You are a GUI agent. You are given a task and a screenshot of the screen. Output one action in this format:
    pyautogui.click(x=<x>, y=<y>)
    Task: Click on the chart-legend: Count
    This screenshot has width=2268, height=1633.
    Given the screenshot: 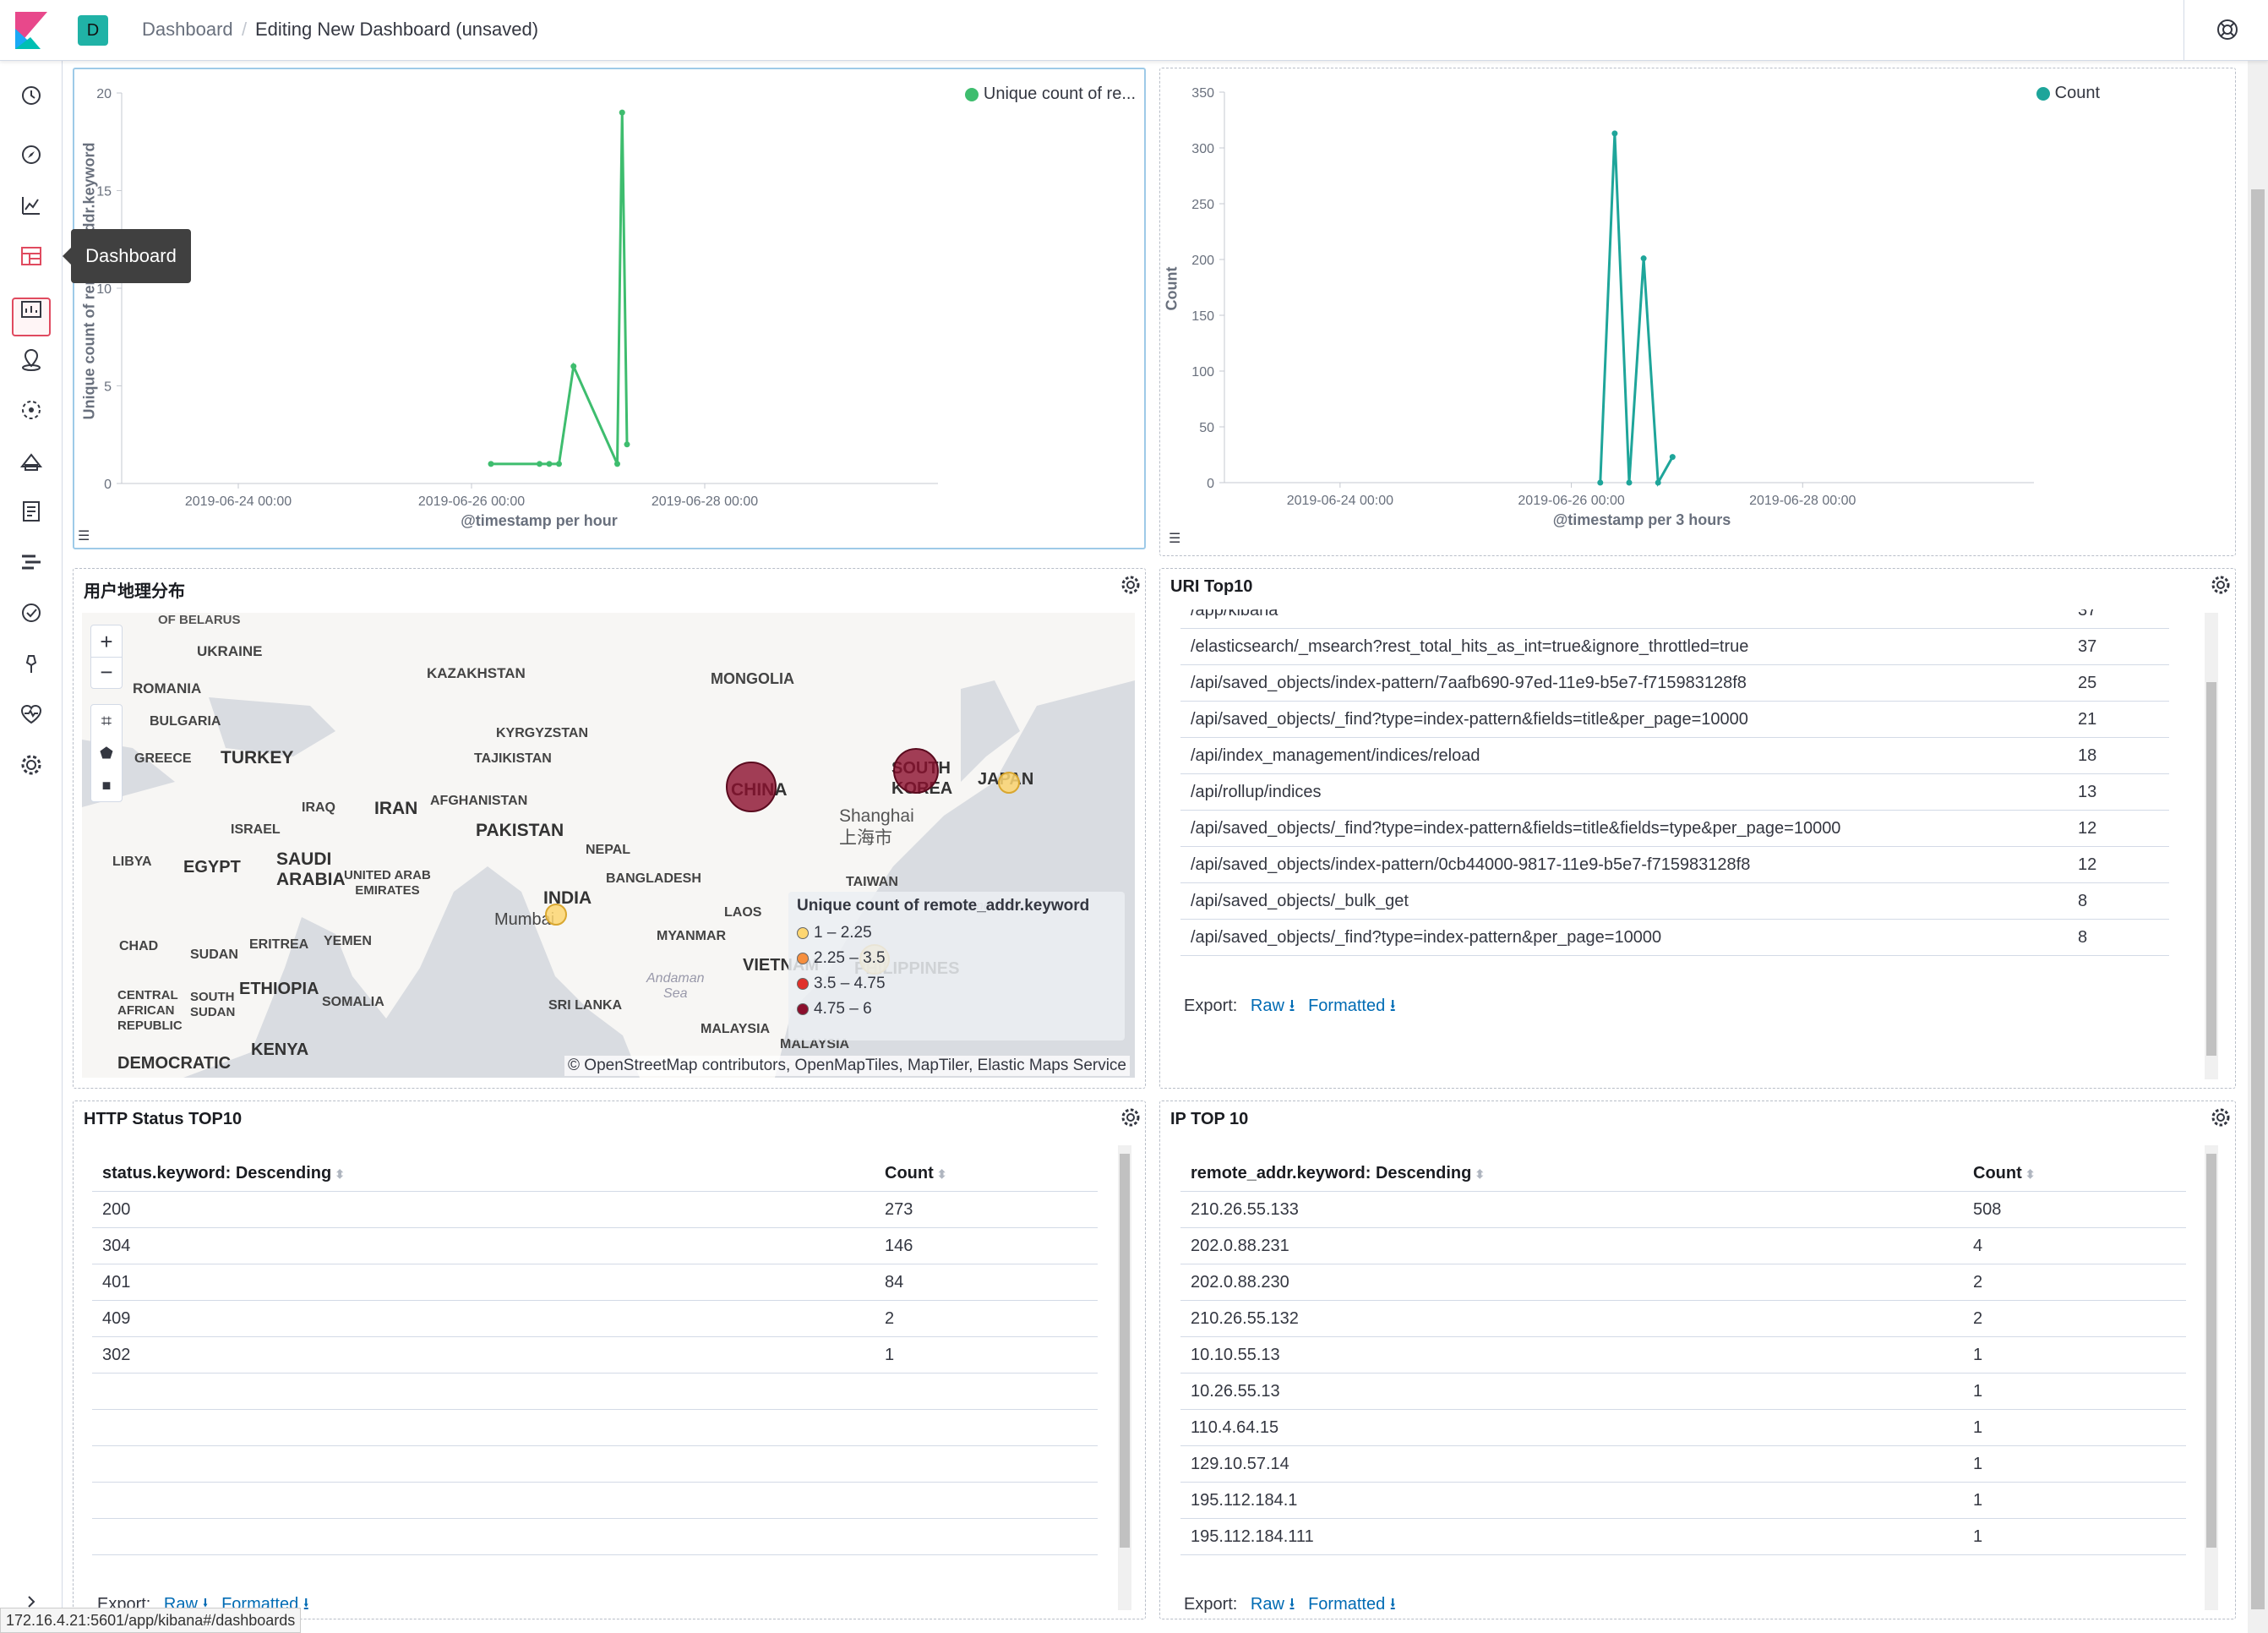 What is the action you would take?
    pyautogui.click(x=2068, y=93)
    